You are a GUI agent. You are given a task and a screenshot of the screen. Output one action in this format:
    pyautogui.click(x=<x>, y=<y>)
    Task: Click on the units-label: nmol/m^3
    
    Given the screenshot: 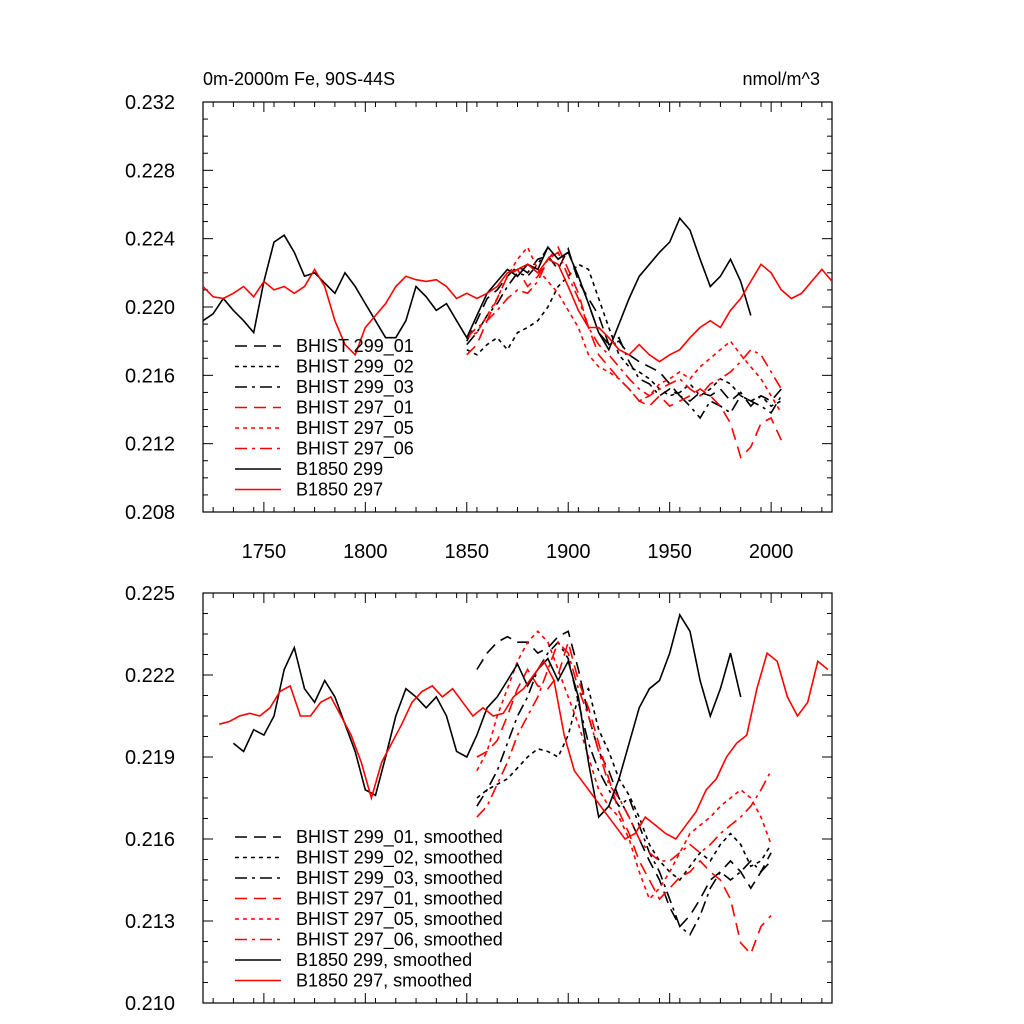 What is the action you would take?
    pyautogui.click(x=781, y=79)
    